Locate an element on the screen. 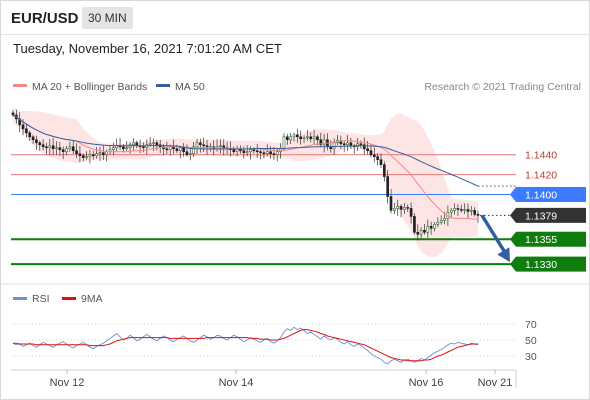  ma50-line is located at coordinates (245, 150).